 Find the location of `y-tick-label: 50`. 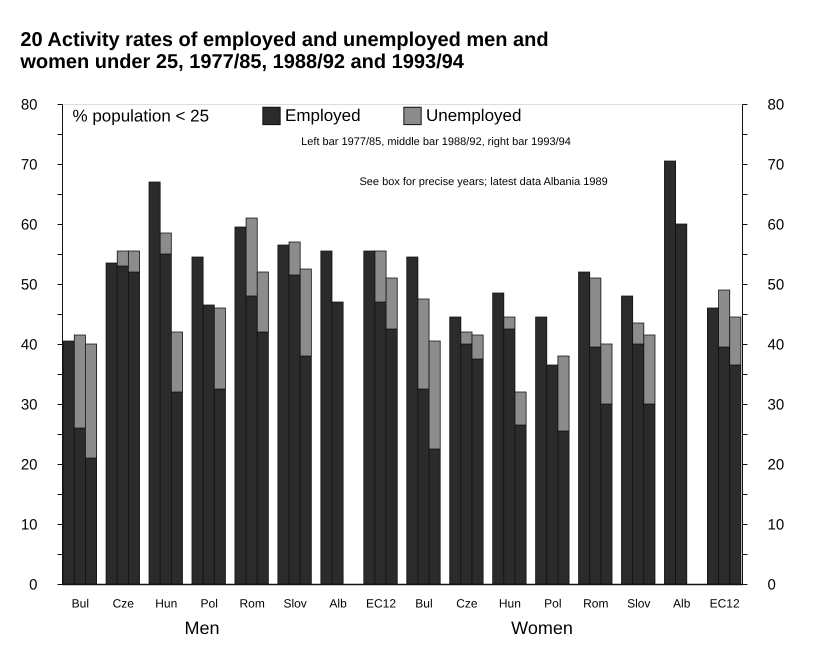

y-tick-label: 50 is located at coordinates (29, 285).